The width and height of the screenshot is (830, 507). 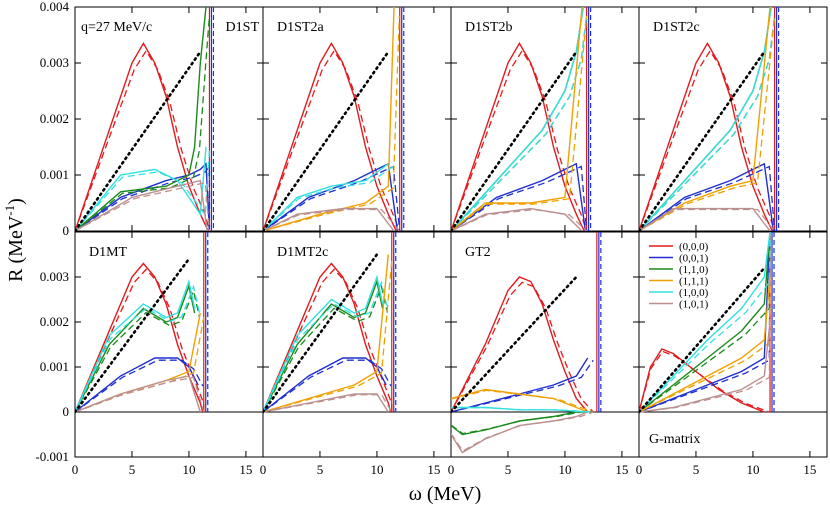 What do you see at coordinates (676, 27) in the screenshot?
I see `panel-label: D1ST2c` at bounding box center [676, 27].